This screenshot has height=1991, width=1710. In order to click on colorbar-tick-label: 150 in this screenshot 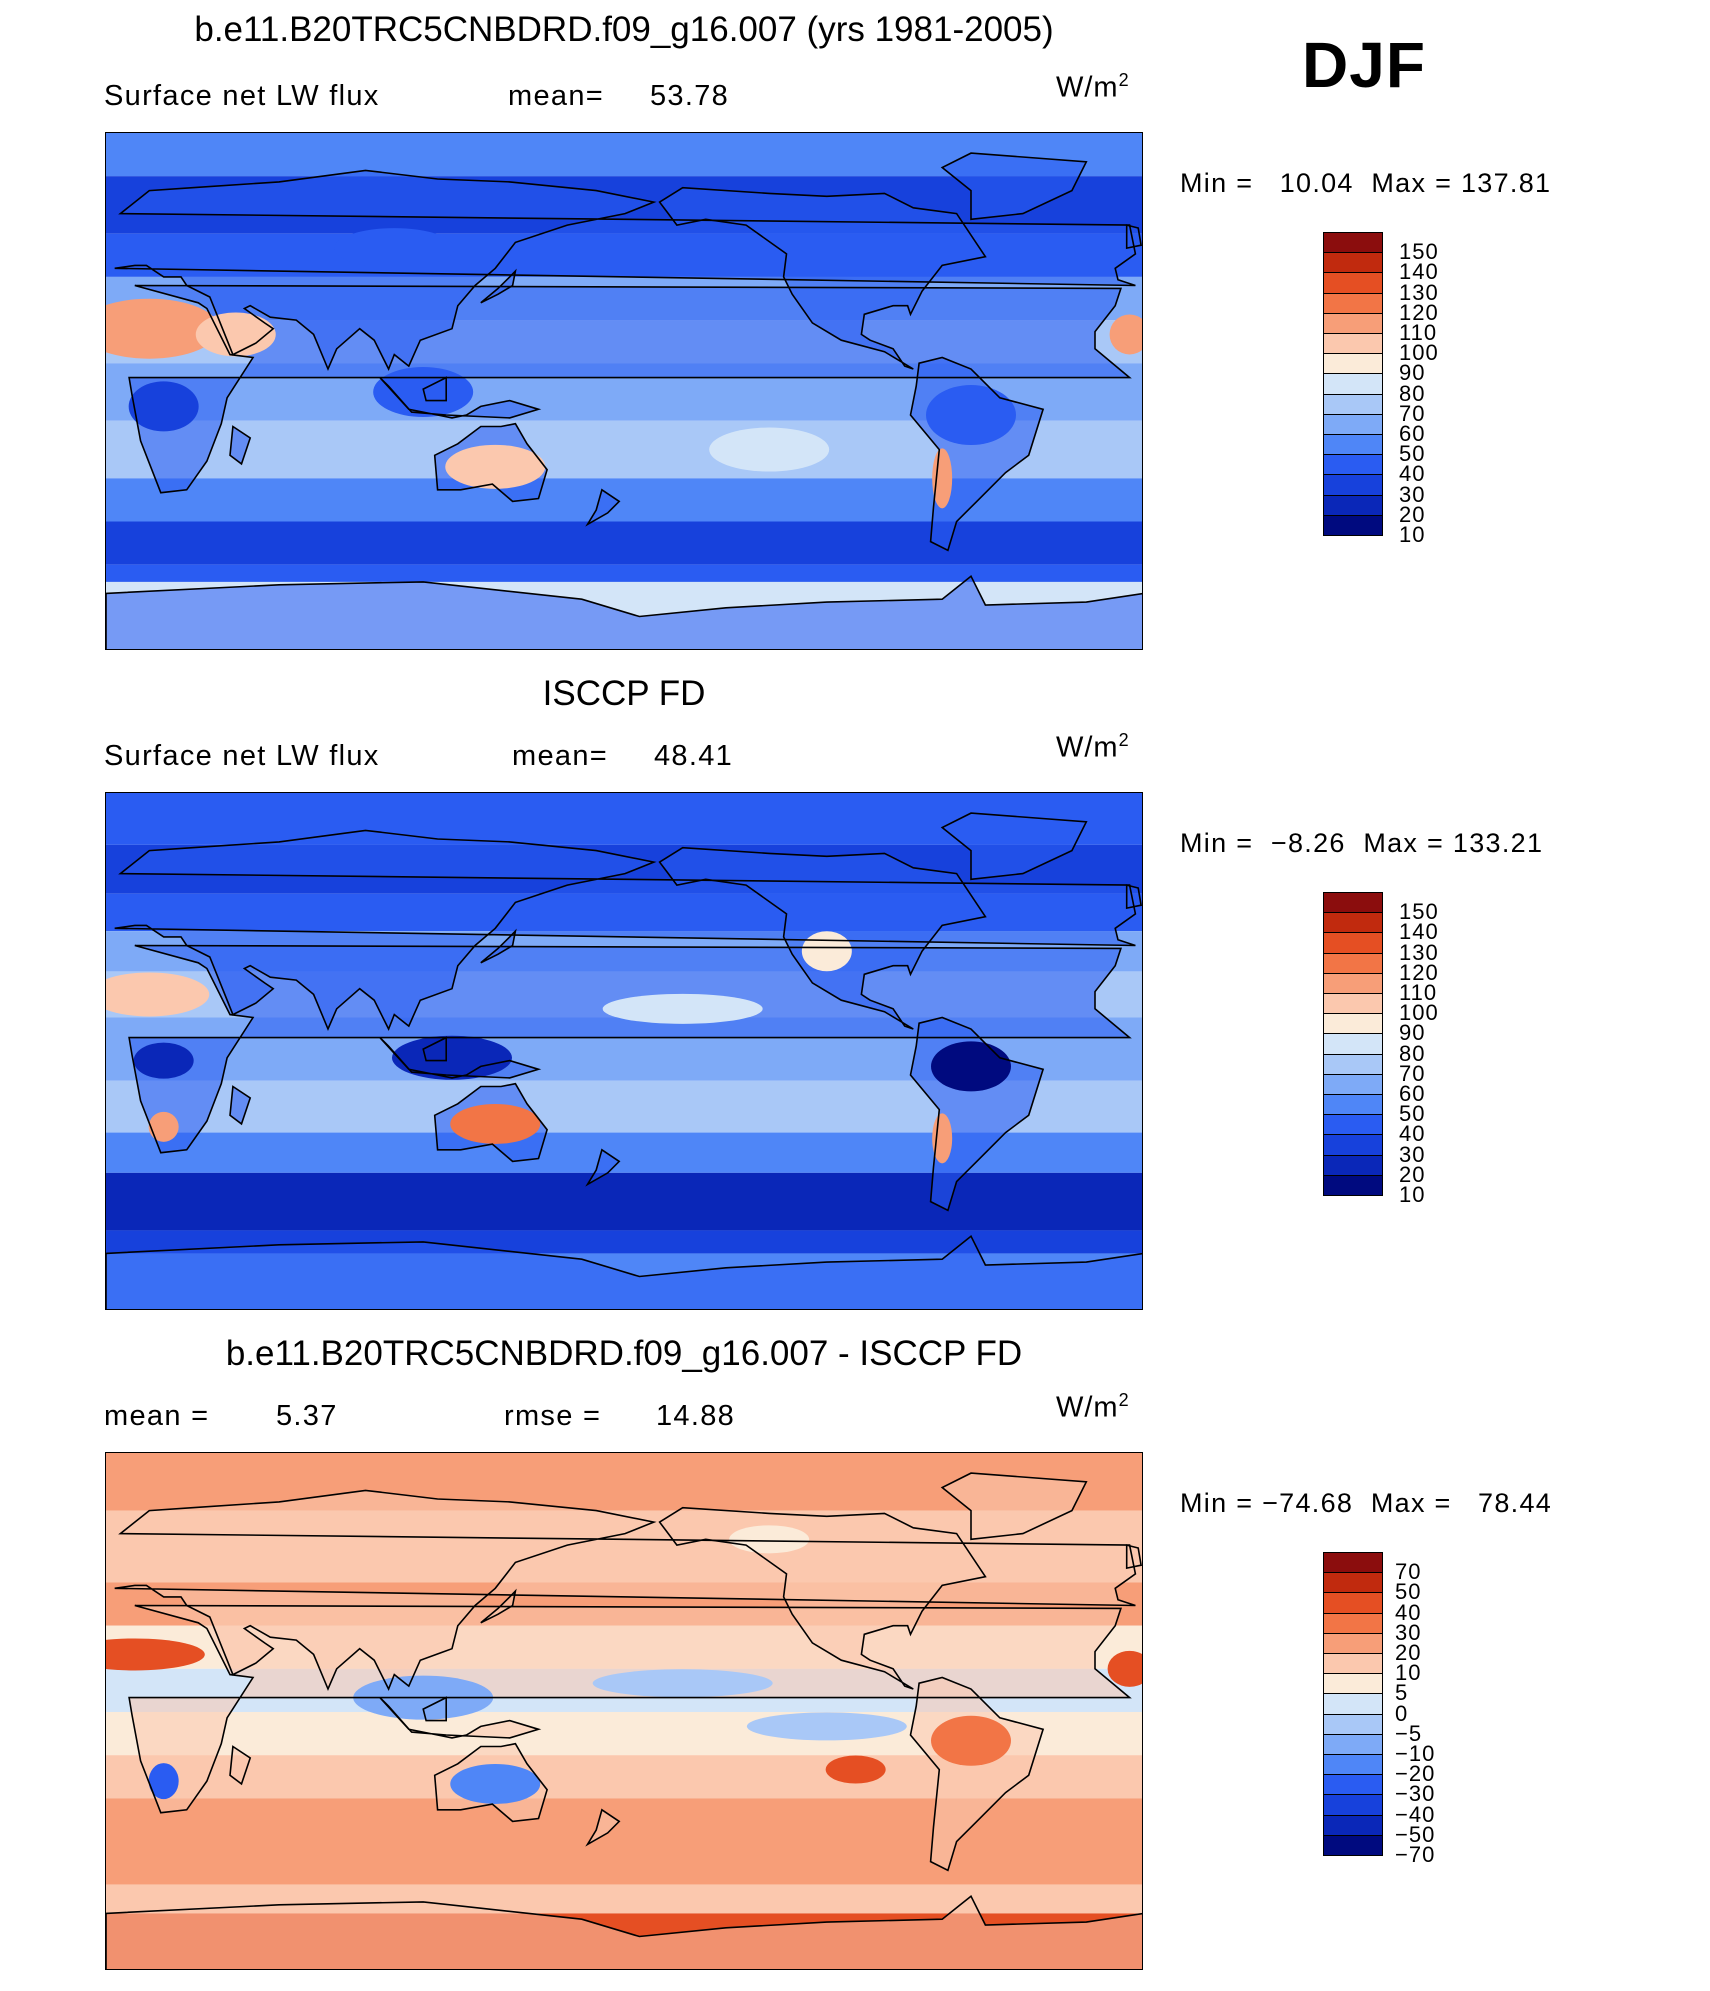, I will do `click(1419, 252)`.